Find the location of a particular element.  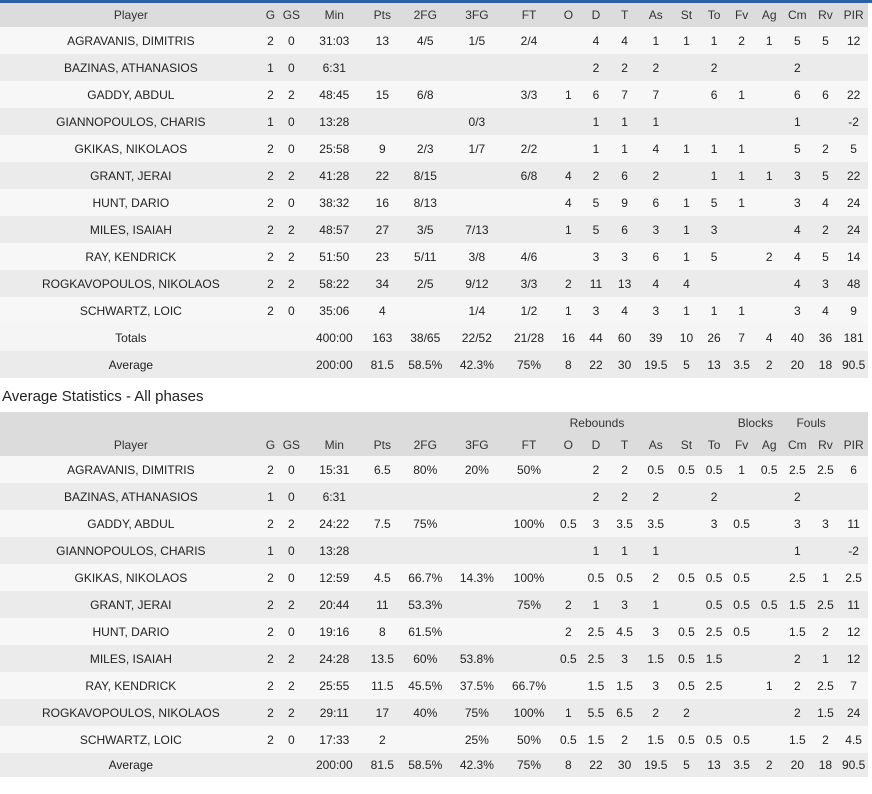

cell-fv: 7 is located at coordinates (741, 337).